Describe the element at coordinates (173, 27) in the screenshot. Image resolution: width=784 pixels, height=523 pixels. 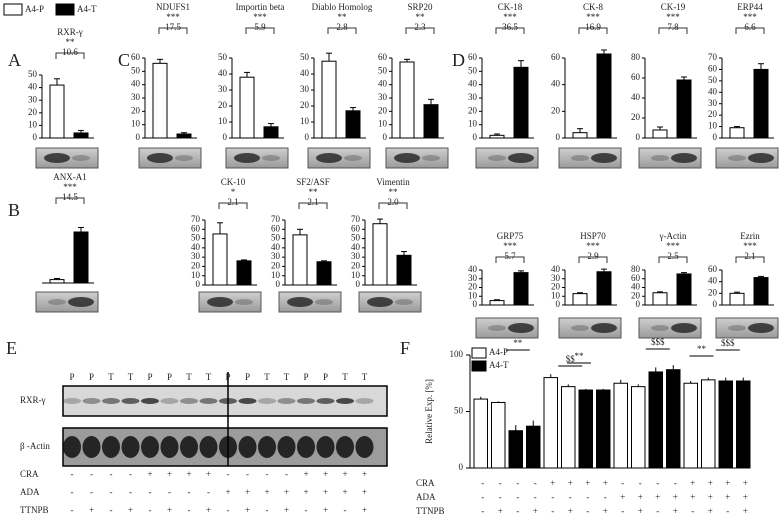
I see `fold-change: 17.5` at that location.